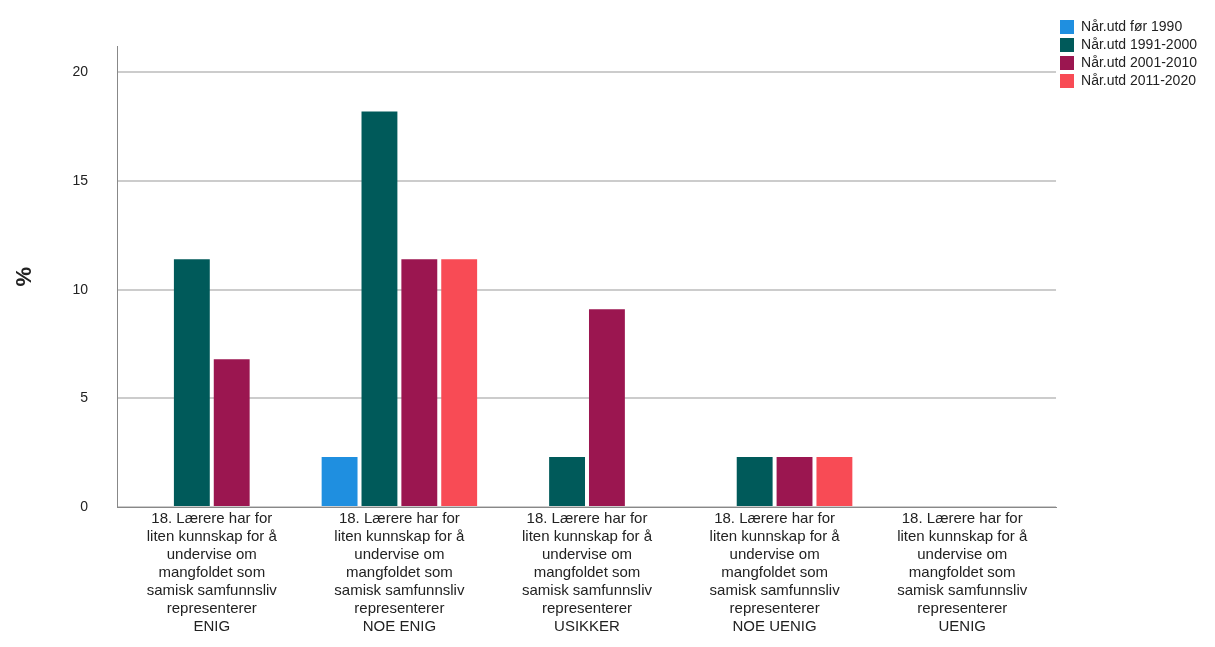 The image size is (1215, 647). Describe the element at coordinates (84, 505) in the screenshot. I see `y-tick-label: 0` at that location.